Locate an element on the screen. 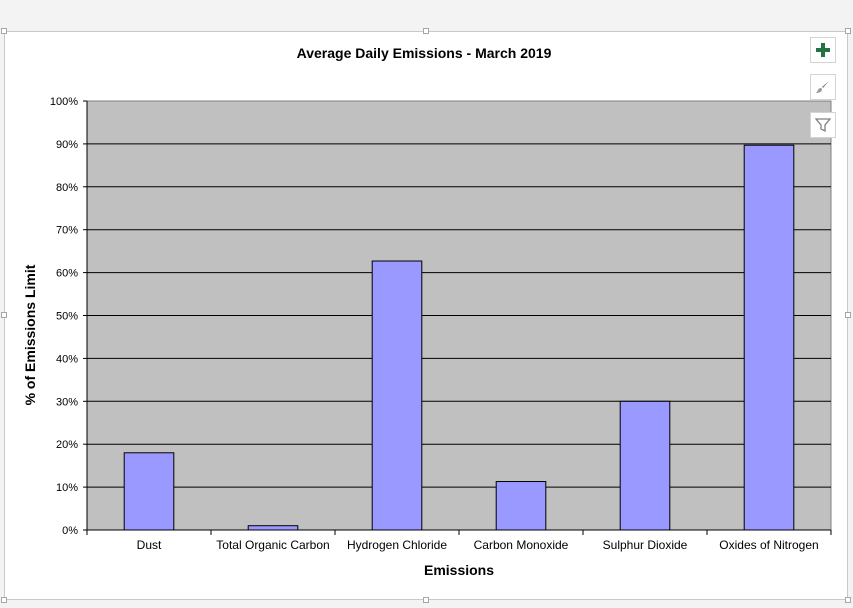  chart-styles-button is located at coordinates (823, 87).